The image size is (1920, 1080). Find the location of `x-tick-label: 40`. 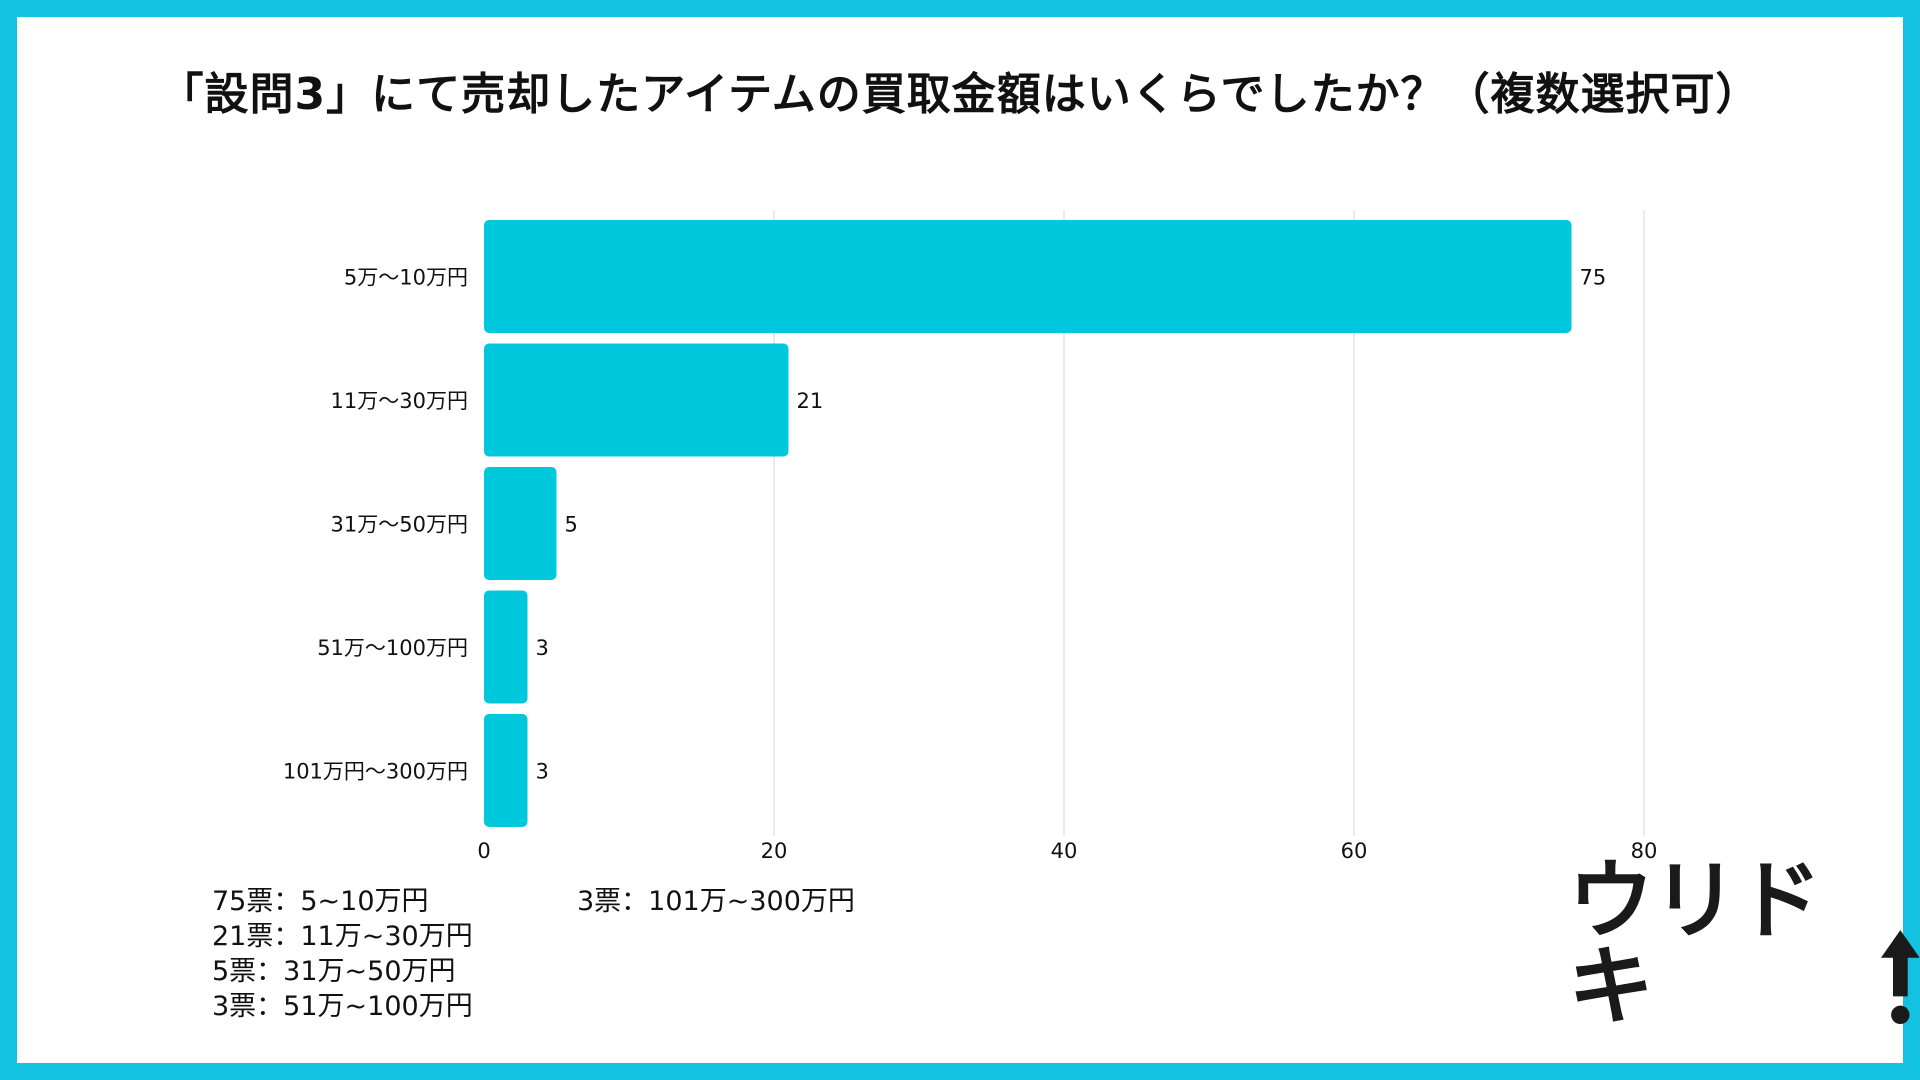

x-tick-label: 40 is located at coordinates (1064, 851).